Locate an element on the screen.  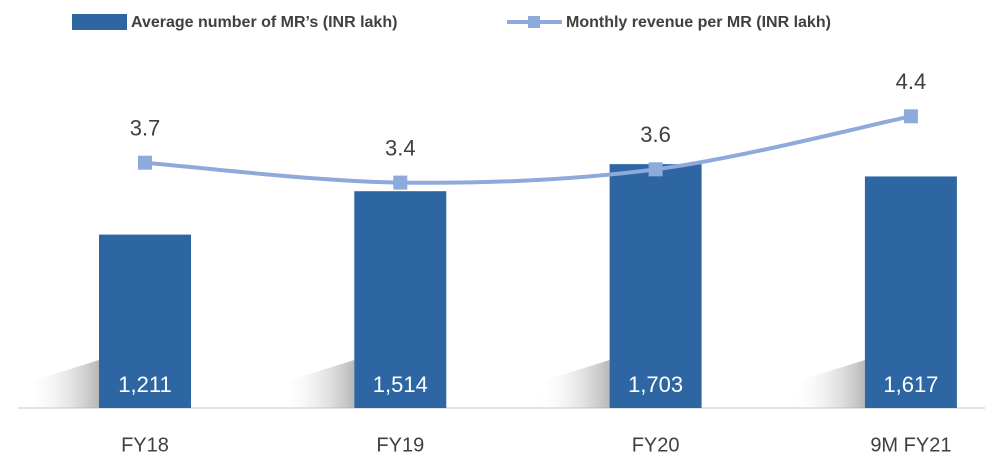
bar-value-label: 1,514 is located at coordinates (400, 384).